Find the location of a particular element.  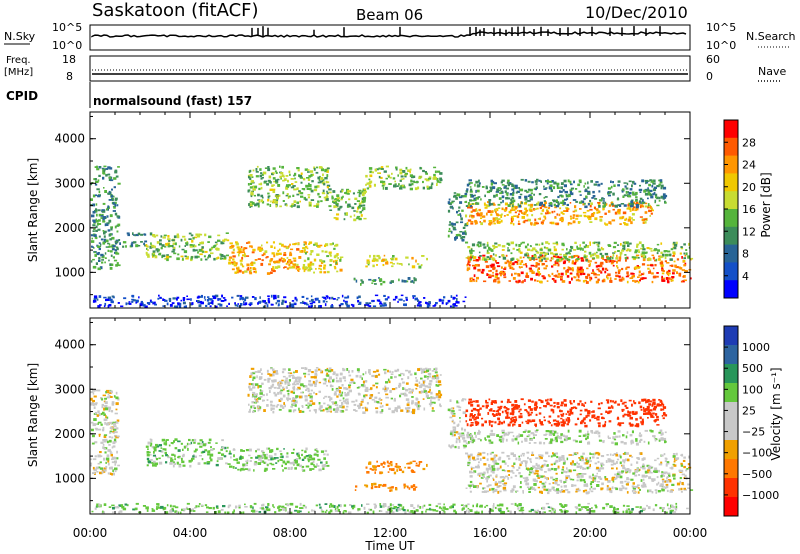

power-ylabel: Slant Range [km] is located at coordinates (33, 210).